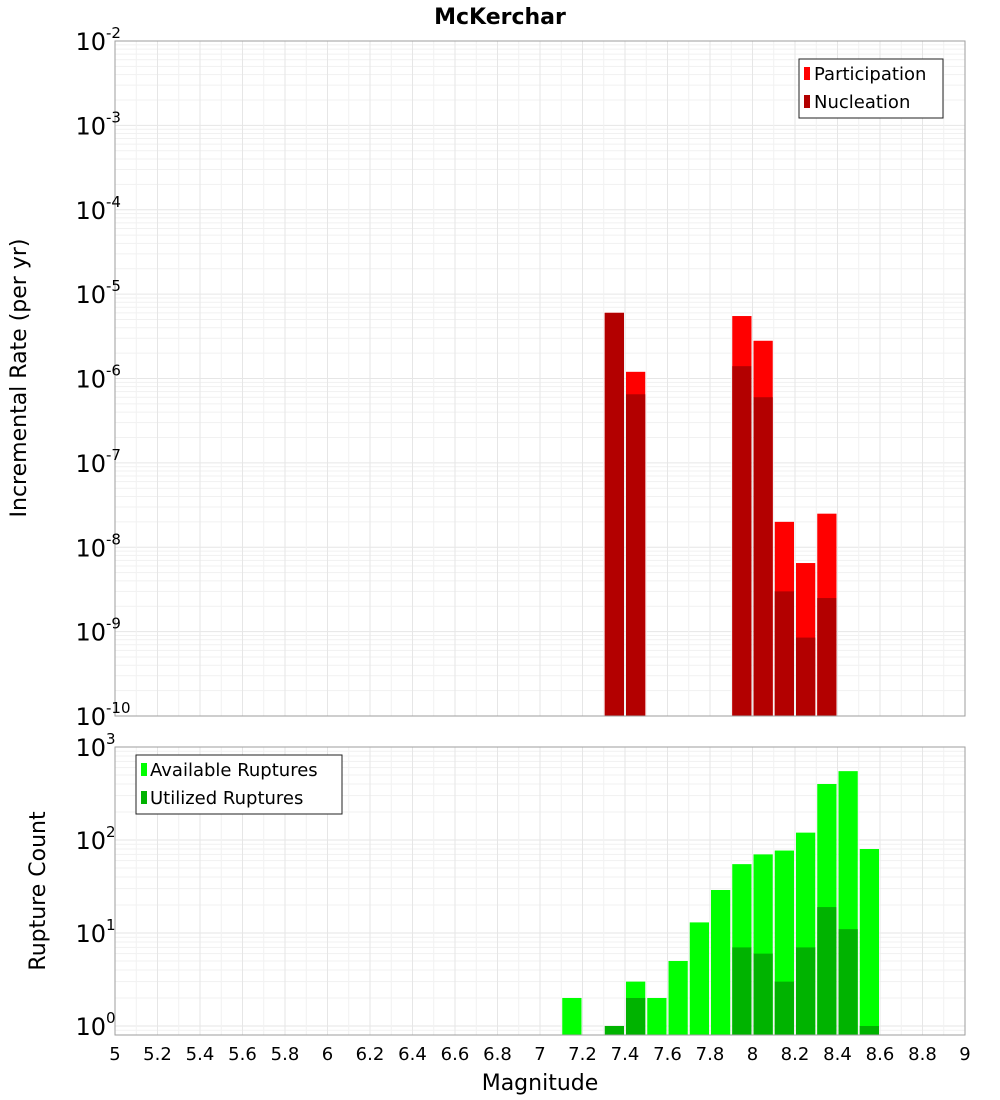  What do you see at coordinates (113, 33) in the screenshot?
I see `top-y-tick-exponent: -2` at bounding box center [113, 33].